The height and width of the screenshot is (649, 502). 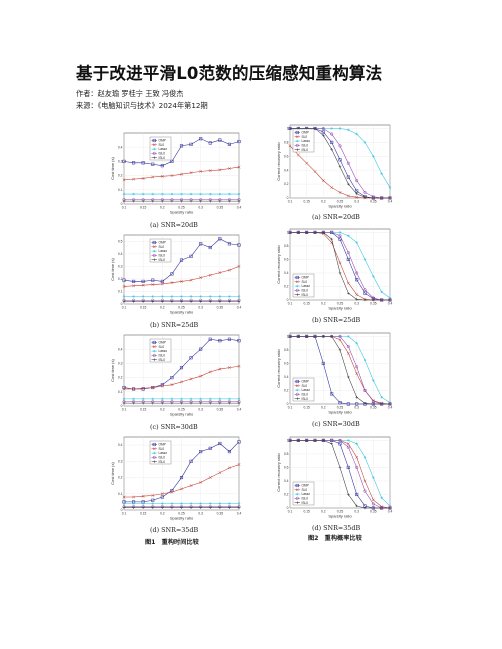 What do you see at coordinates (172, 542) in the screenshot?
I see `figure1-caption: 图1 重构时间比较` at bounding box center [172, 542].